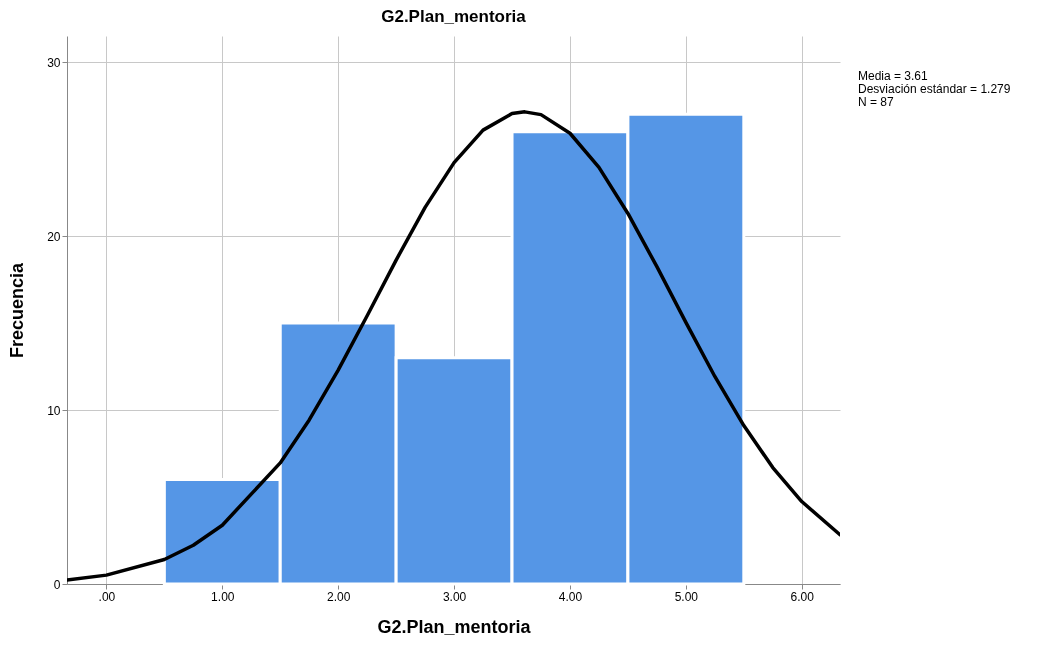 The image size is (1046, 658). Describe the element at coordinates (17, 310) in the screenshot. I see `y-axis-title: Frecuencia` at that location.